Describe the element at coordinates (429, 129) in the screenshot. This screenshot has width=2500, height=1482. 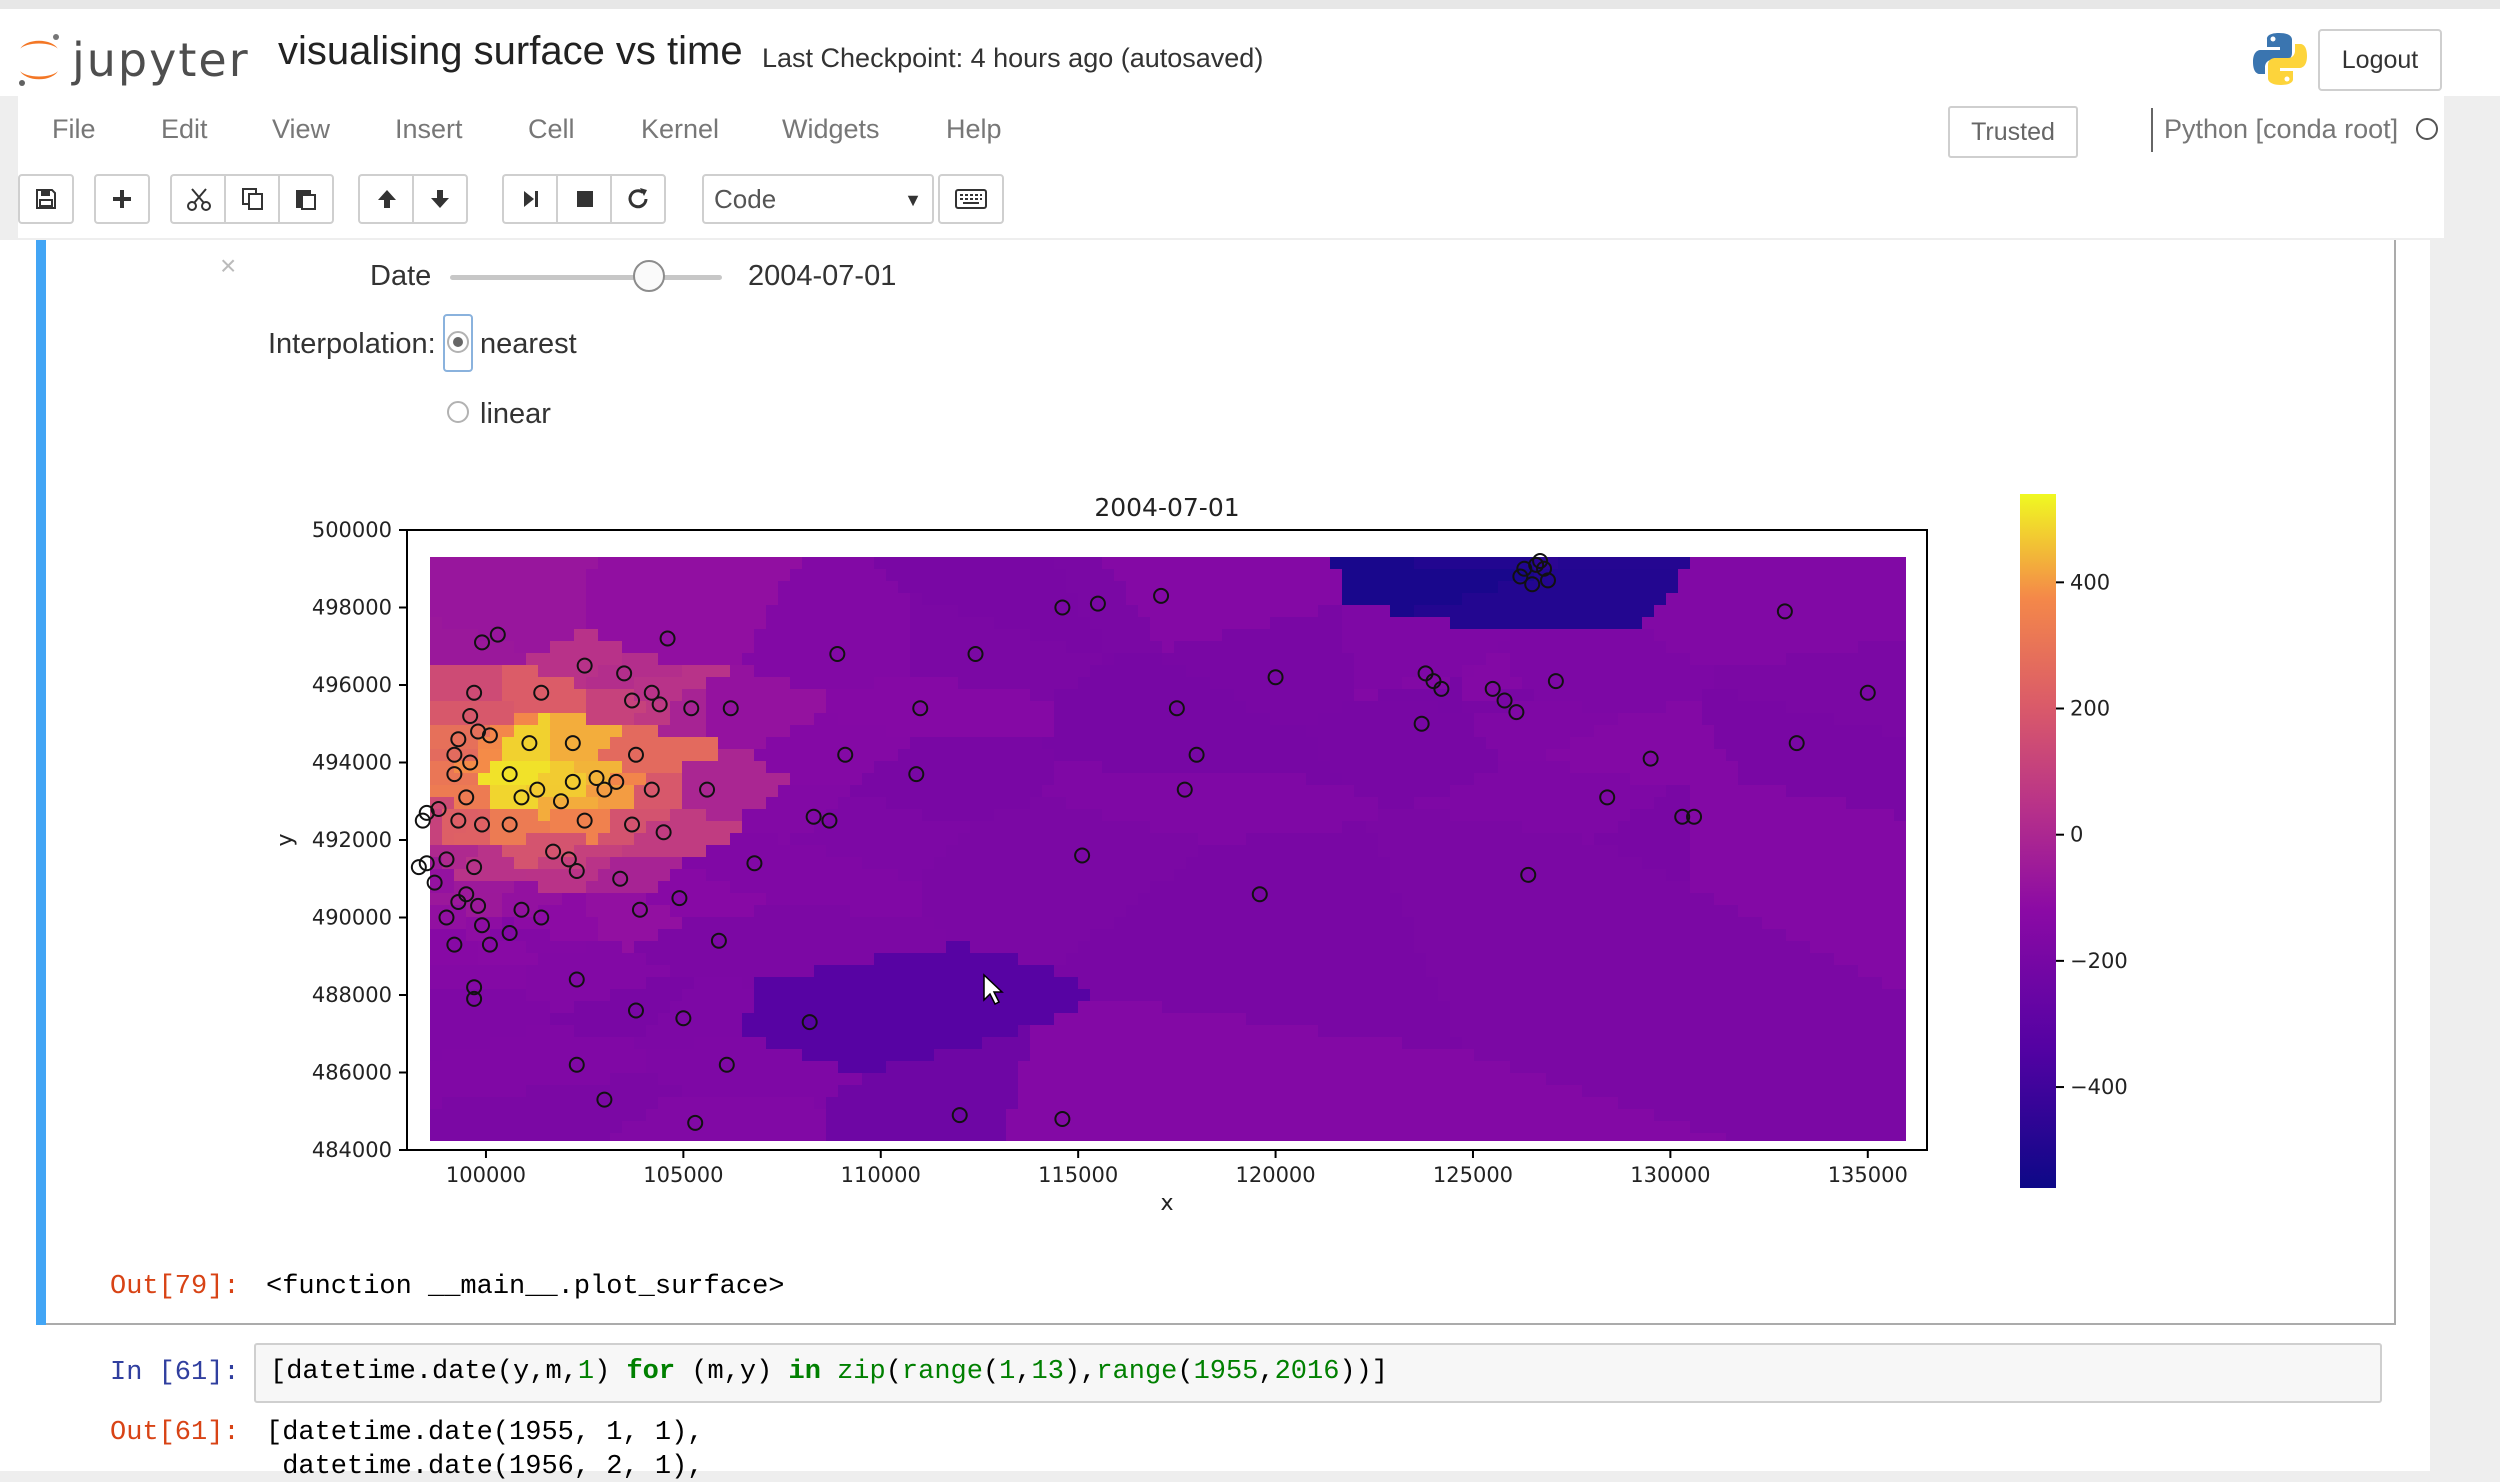
I see `menu-insert: Insert` at that location.